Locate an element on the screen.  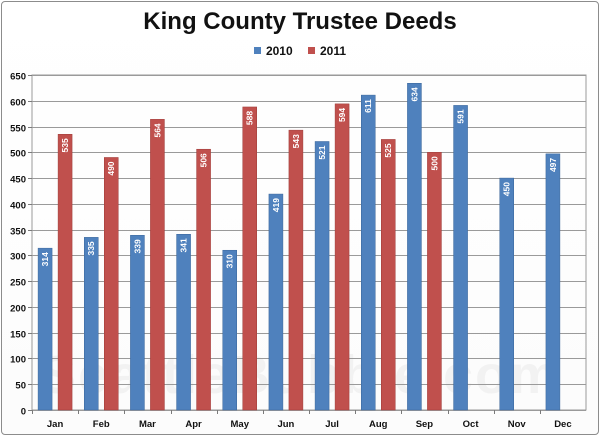
chart-legend: 2010 2011 is located at coordinates (300, 51).